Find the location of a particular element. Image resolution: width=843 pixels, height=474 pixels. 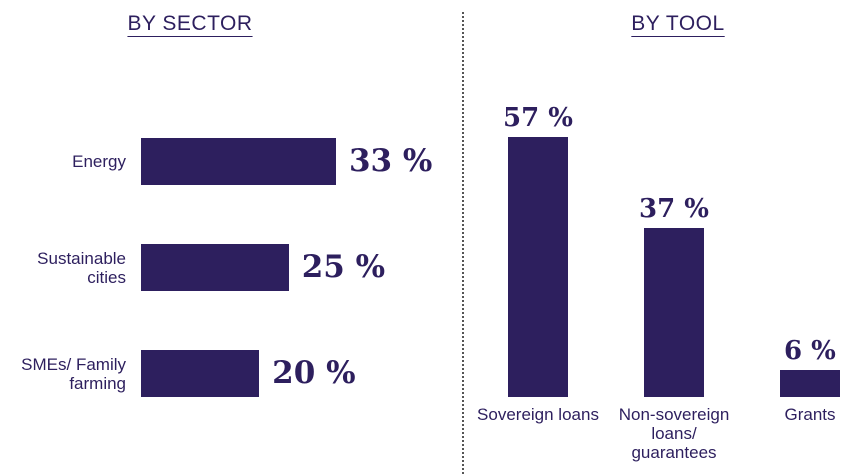

category-label: Sustainable cities is located at coordinates (81, 267).